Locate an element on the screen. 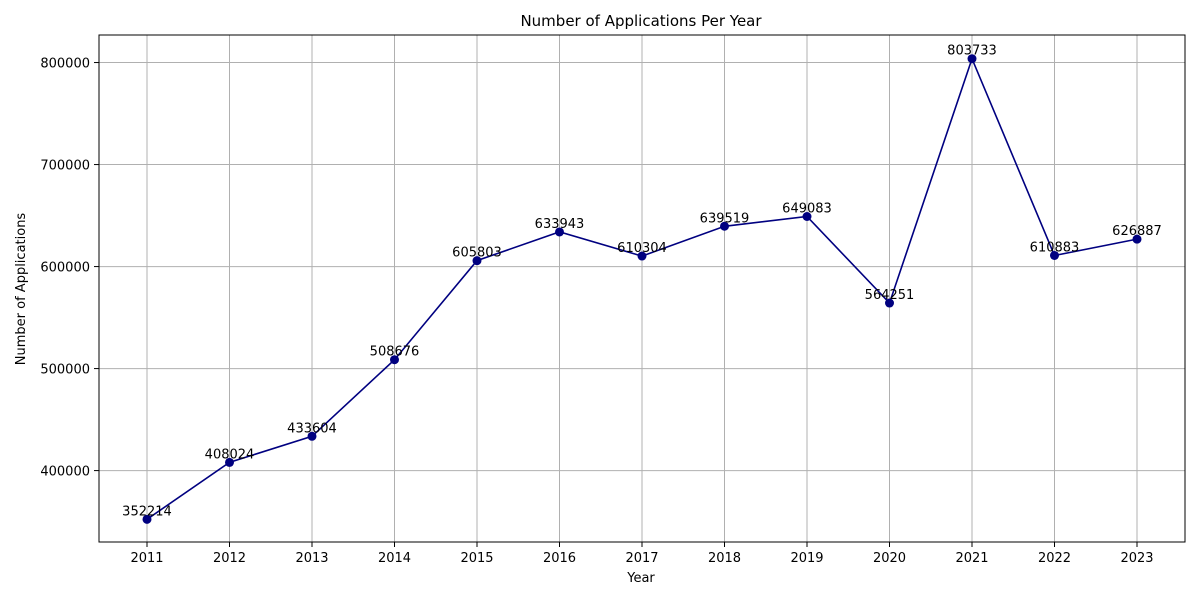  y-tick-label: 600000 is located at coordinates (65, 268).